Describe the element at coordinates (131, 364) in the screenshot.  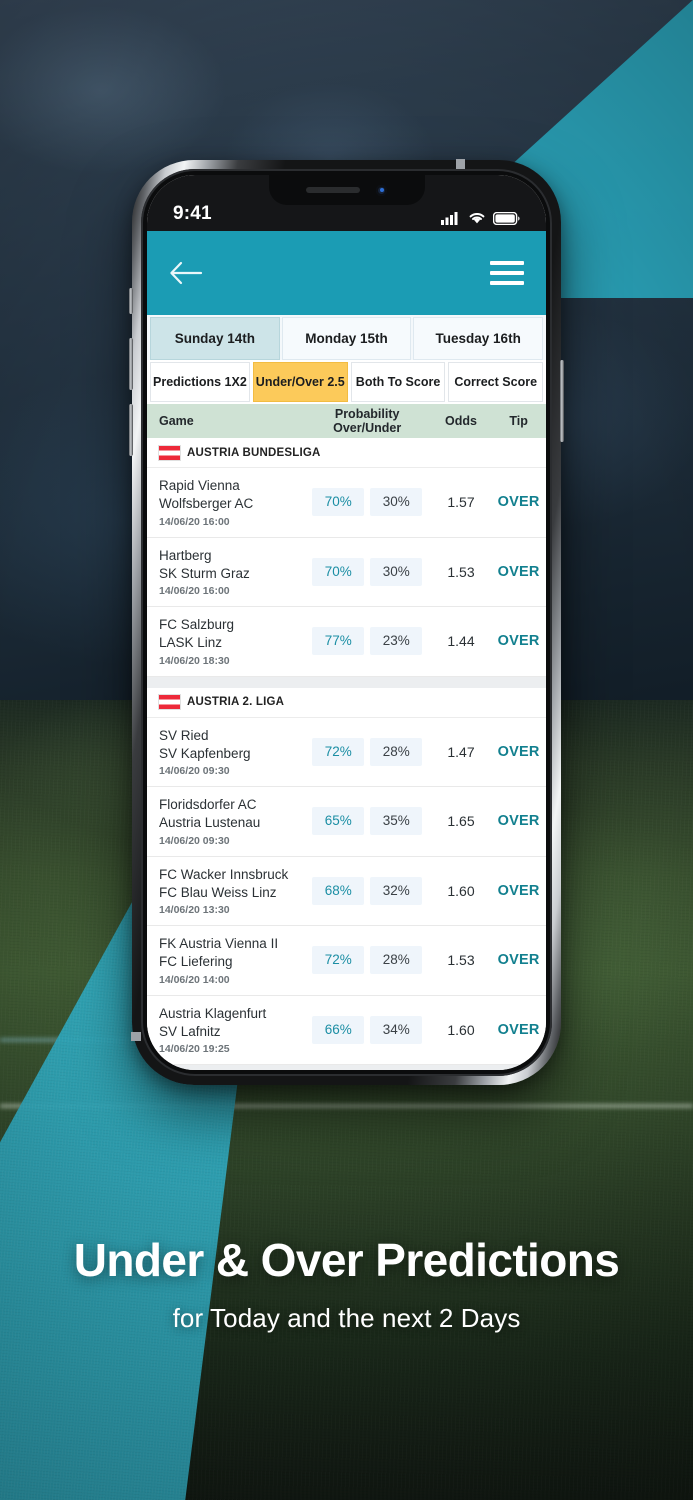
I see `volume-up-button` at that location.